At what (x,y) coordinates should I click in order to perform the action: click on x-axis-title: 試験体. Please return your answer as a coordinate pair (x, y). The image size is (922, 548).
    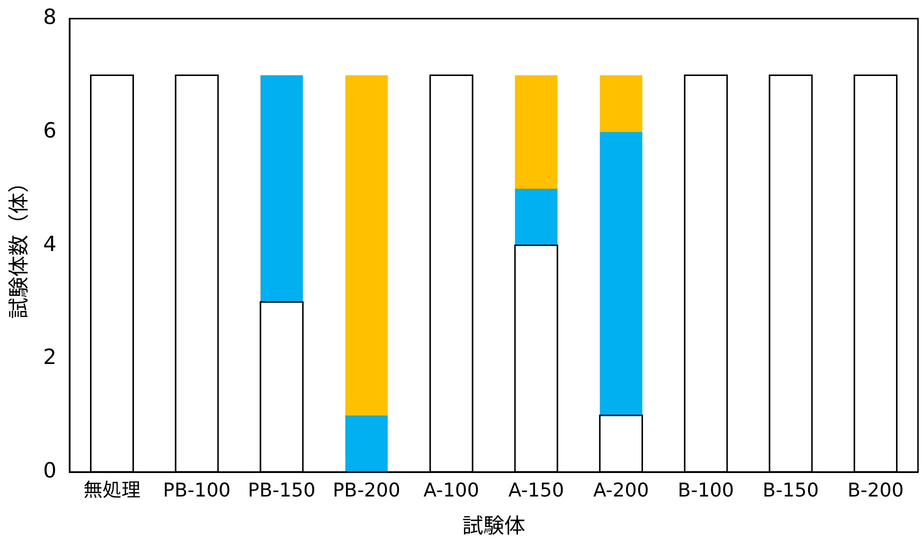
    Looking at the image, I should click on (494, 526).